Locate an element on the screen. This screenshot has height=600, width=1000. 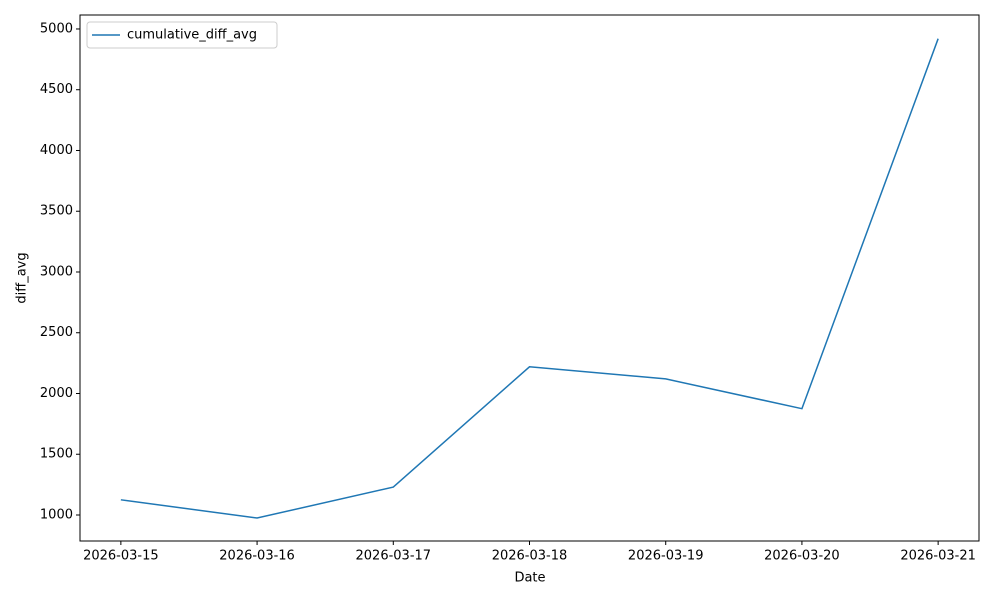
y-tick-label: 2000 is located at coordinates (56, 393).